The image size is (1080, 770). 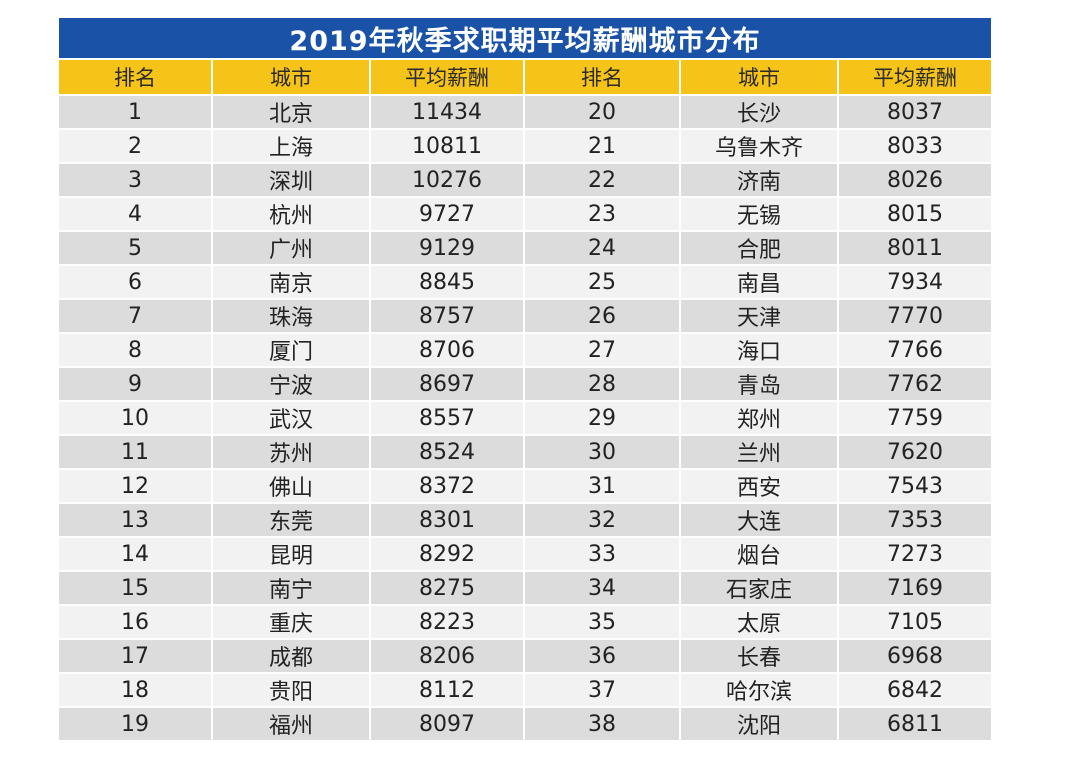 I want to click on cell-city: 贵阳, so click(x=291, y=690).